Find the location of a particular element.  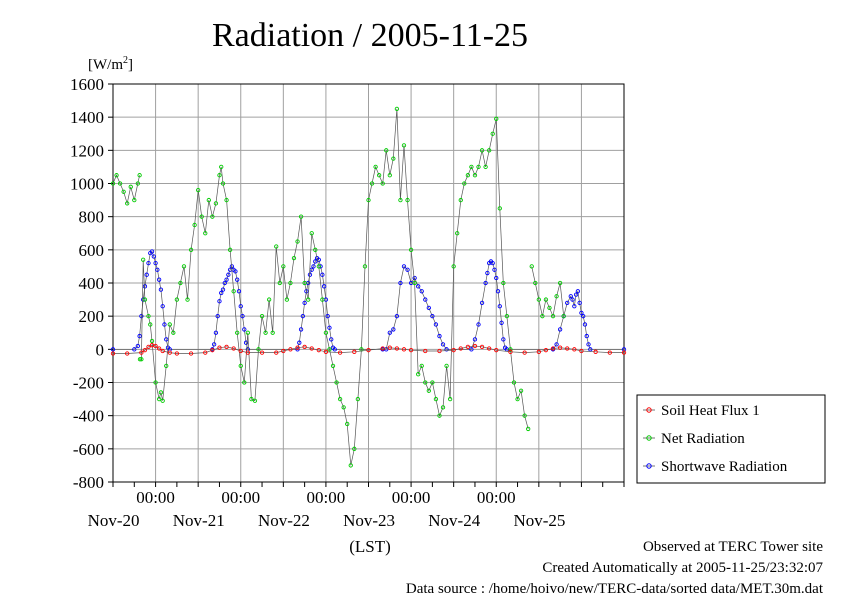

y-axis-unit: [W/m2] is located at coordinates (110, 64).